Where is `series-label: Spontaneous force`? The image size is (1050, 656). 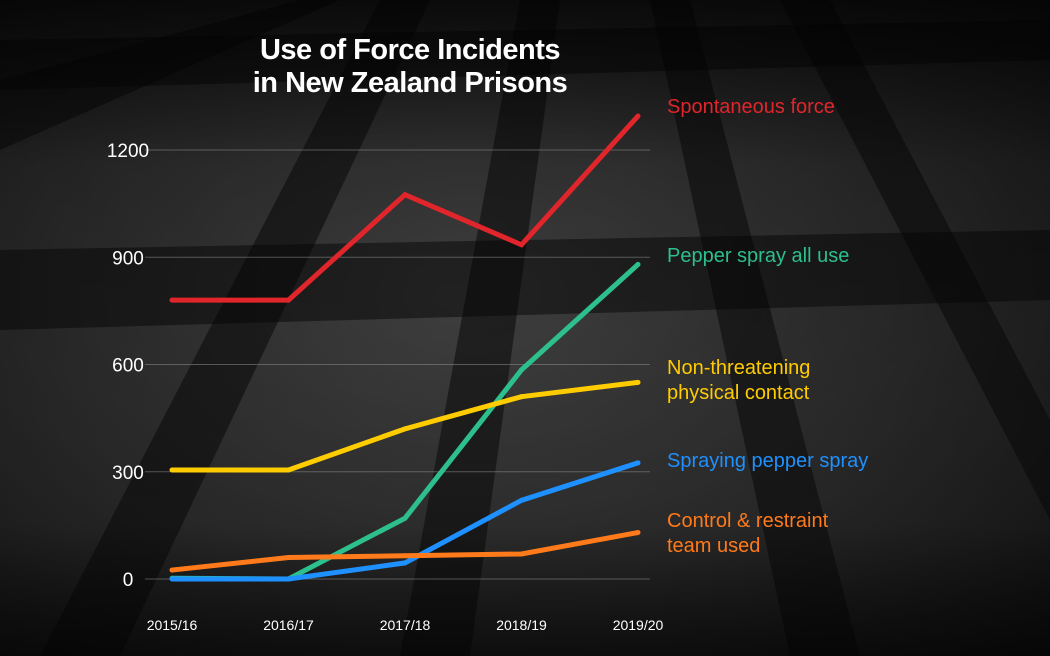 series-label: Spontaneous force is located at coordinates (751, 107).